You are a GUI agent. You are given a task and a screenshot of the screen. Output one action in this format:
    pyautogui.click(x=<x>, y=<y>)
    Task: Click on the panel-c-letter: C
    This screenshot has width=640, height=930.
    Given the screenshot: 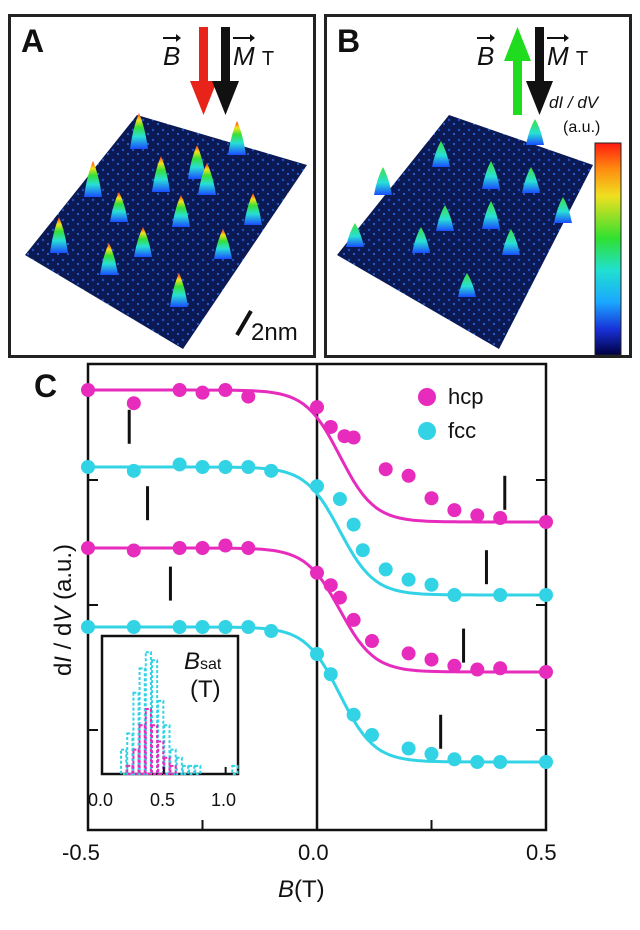 What is the action you would take?
    pyautogui.click(x=46, y=386)
    